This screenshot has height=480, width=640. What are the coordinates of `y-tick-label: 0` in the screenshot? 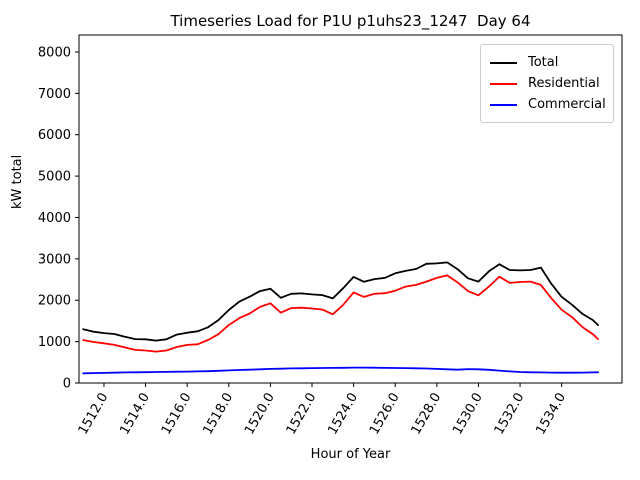 It's located at (67, 384).